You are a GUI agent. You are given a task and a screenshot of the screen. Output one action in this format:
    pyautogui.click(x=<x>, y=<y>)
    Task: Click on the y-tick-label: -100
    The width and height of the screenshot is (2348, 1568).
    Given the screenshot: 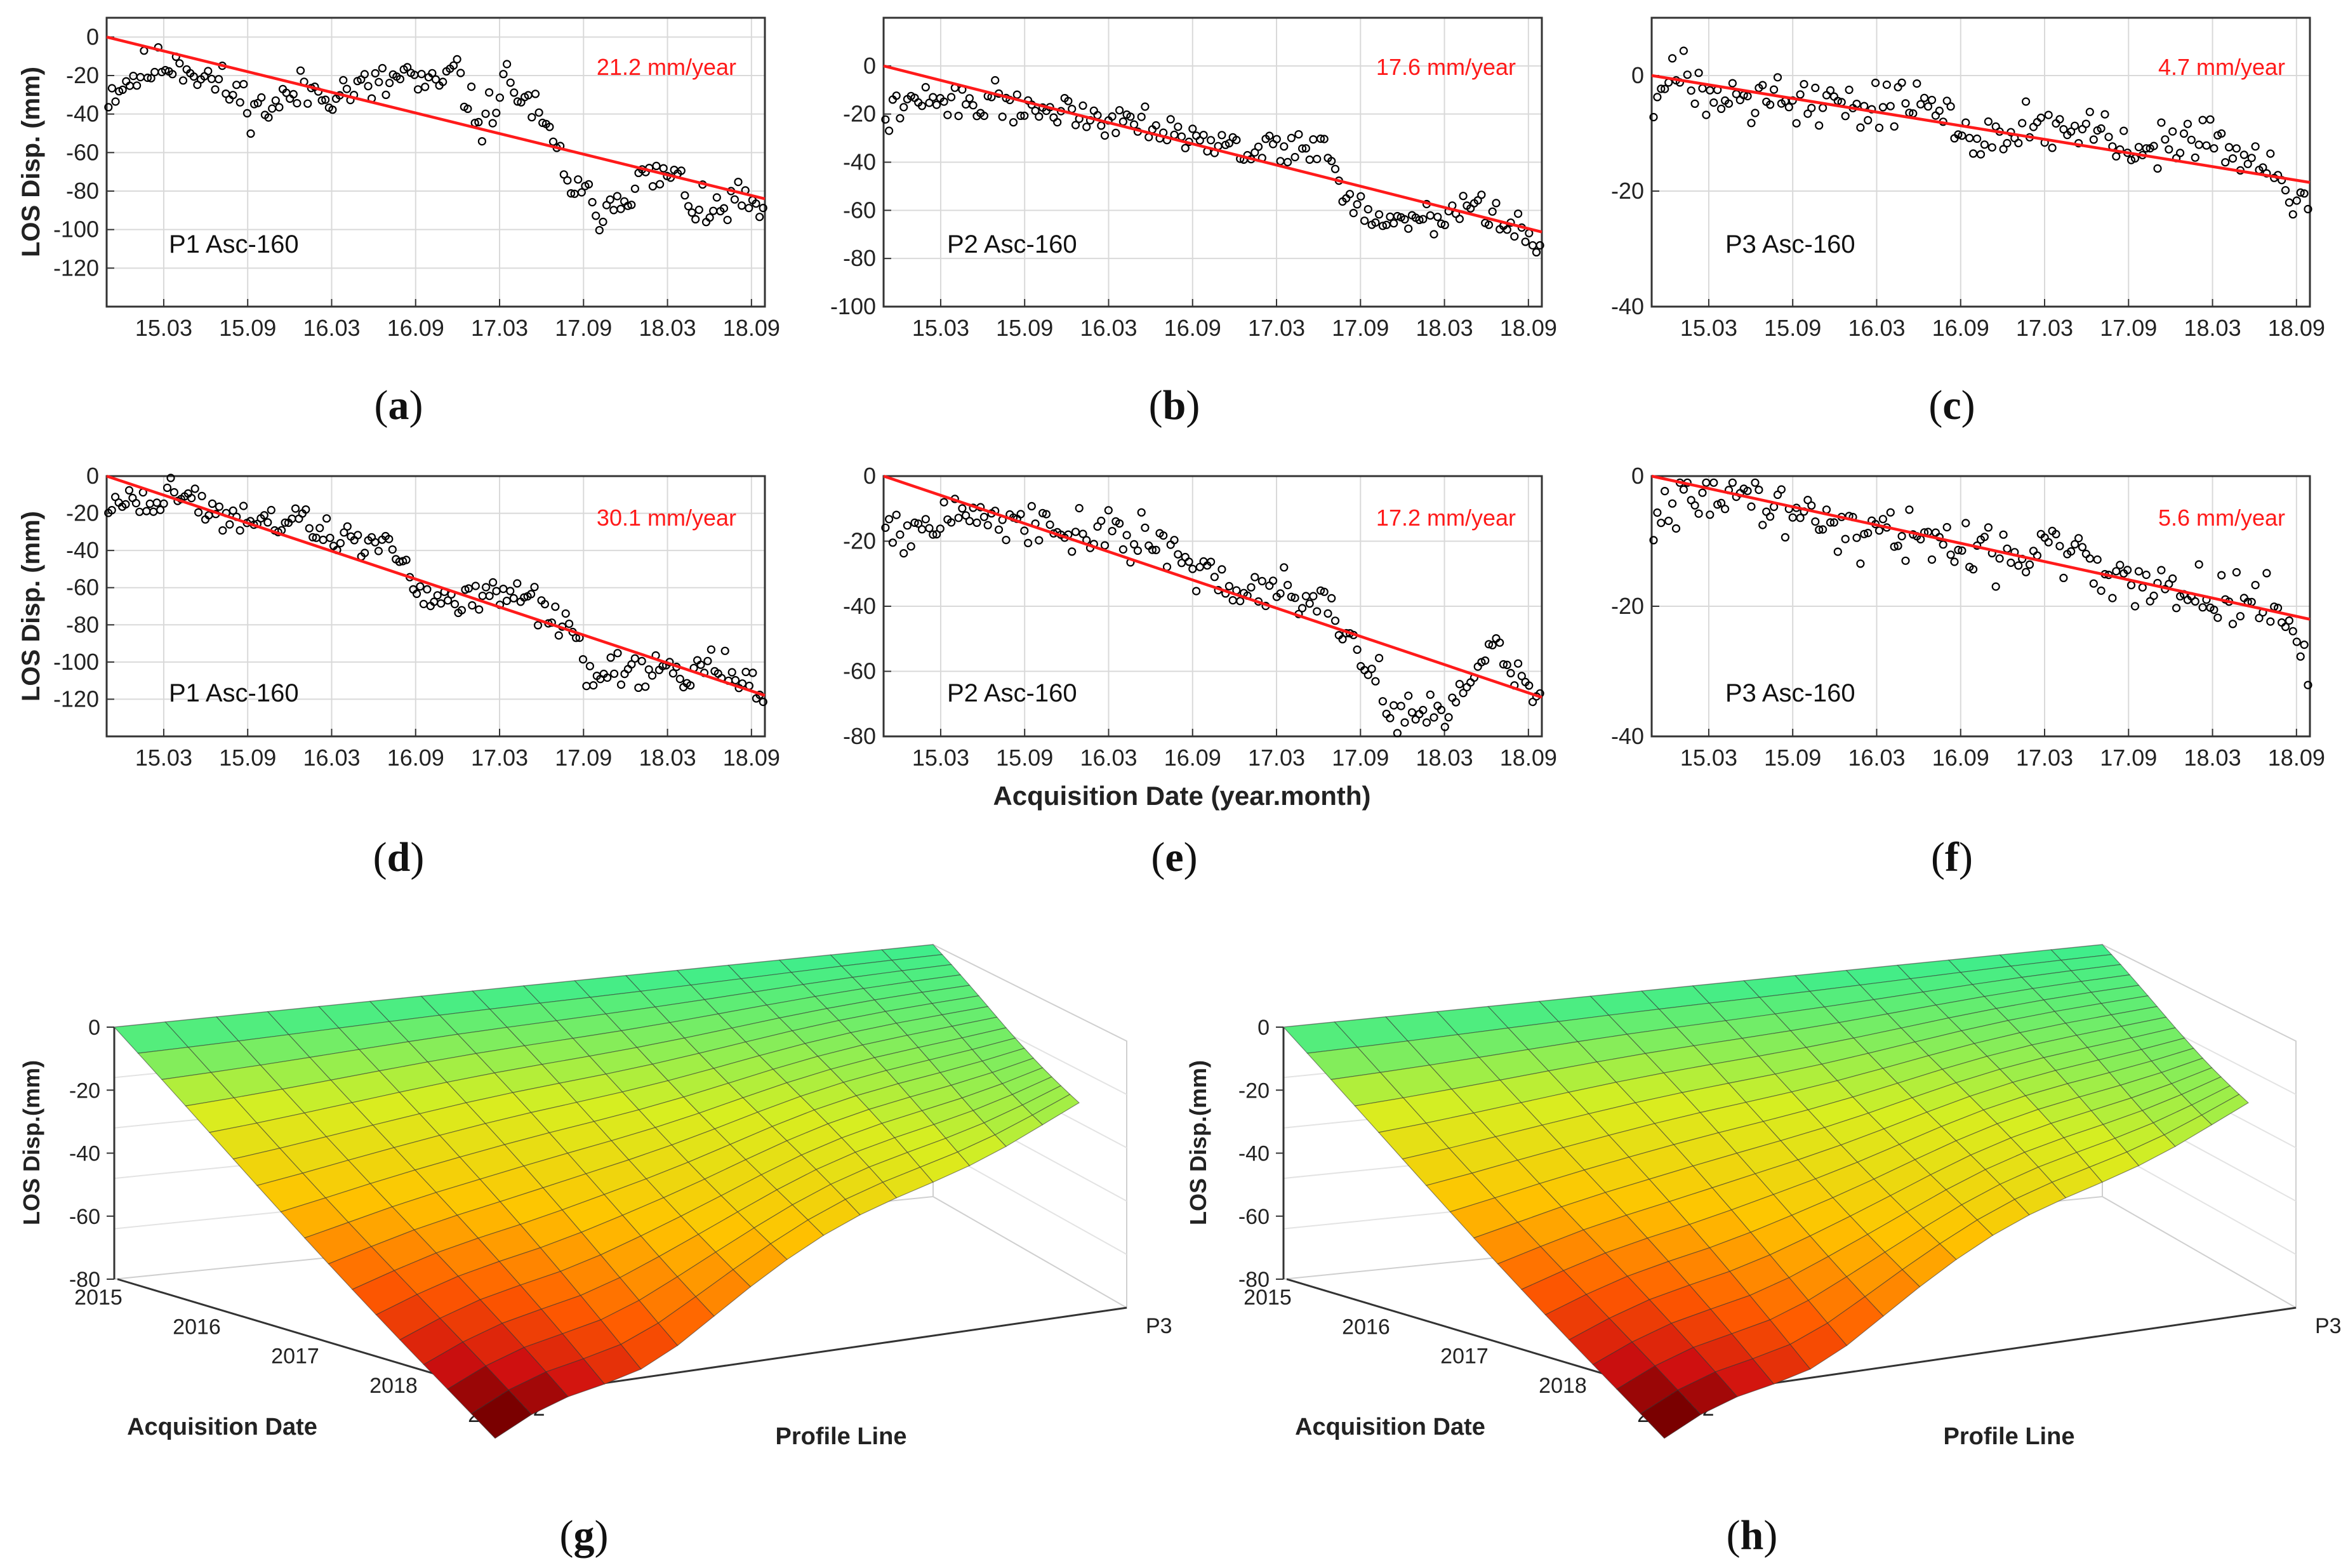 What is the action you would take?
    pyautogui.click(x=853, y=306)
    